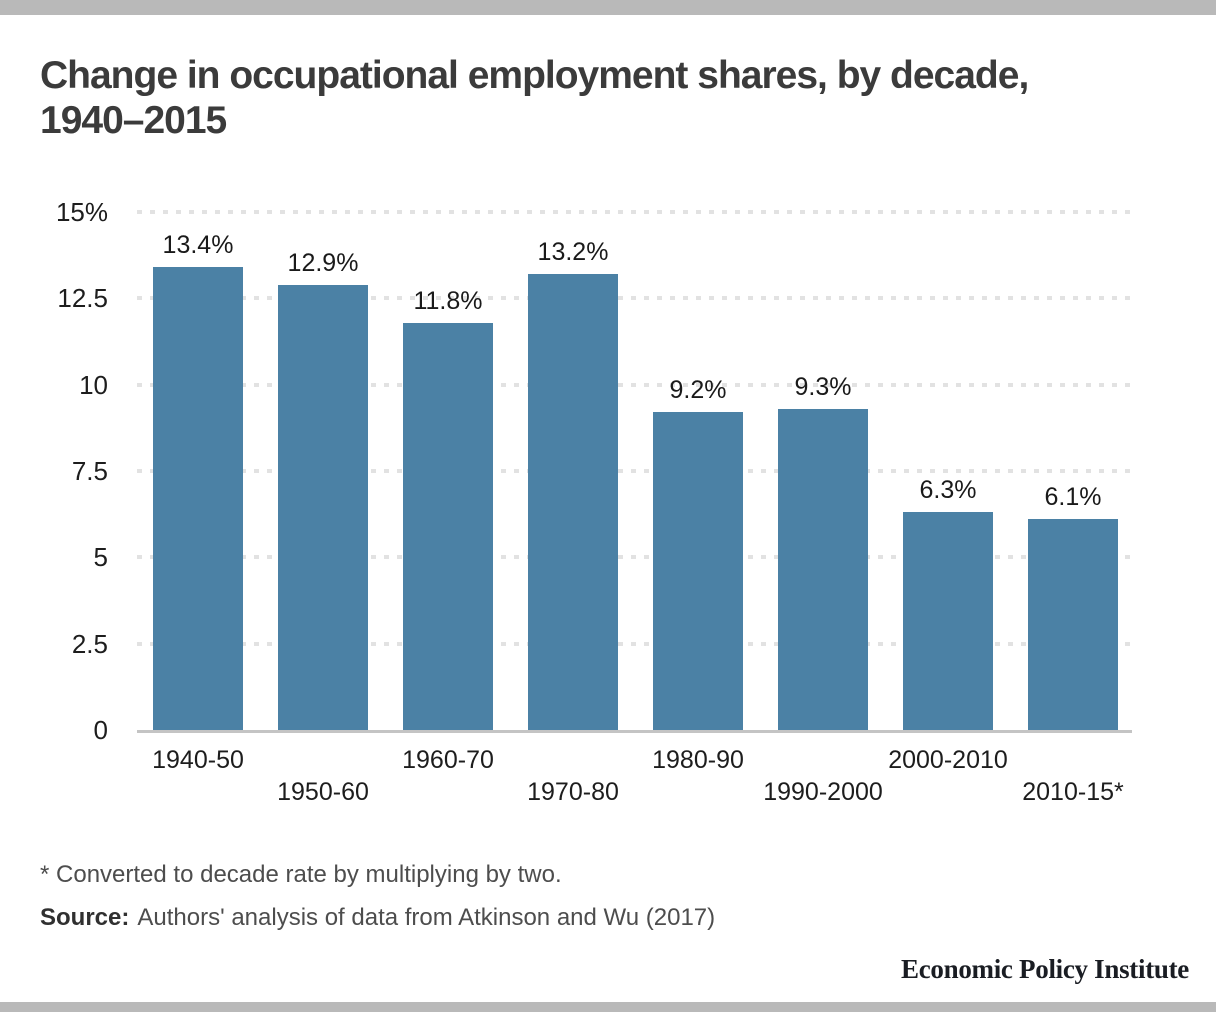 The image size is (1216, 1012). Describe the element at coordinates (1073, 792) in the screenshot. I see `x-tick-label: 2010-15*` at that location.